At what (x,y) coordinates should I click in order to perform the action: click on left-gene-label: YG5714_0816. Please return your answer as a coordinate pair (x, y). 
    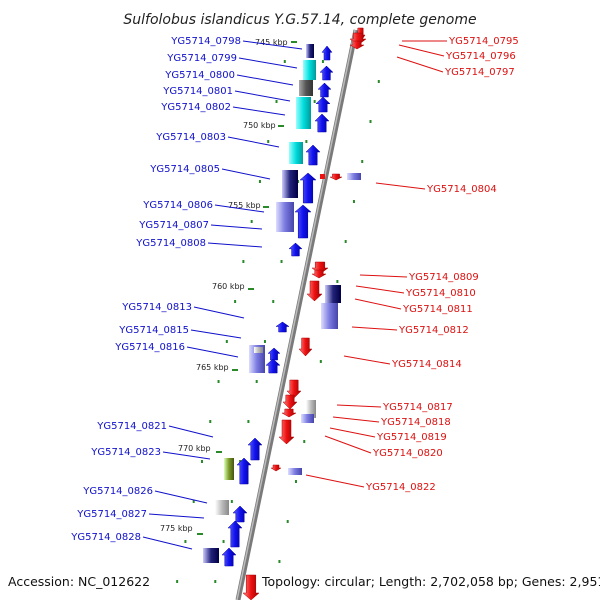
    Looking at the image, I should click on (149, 347).